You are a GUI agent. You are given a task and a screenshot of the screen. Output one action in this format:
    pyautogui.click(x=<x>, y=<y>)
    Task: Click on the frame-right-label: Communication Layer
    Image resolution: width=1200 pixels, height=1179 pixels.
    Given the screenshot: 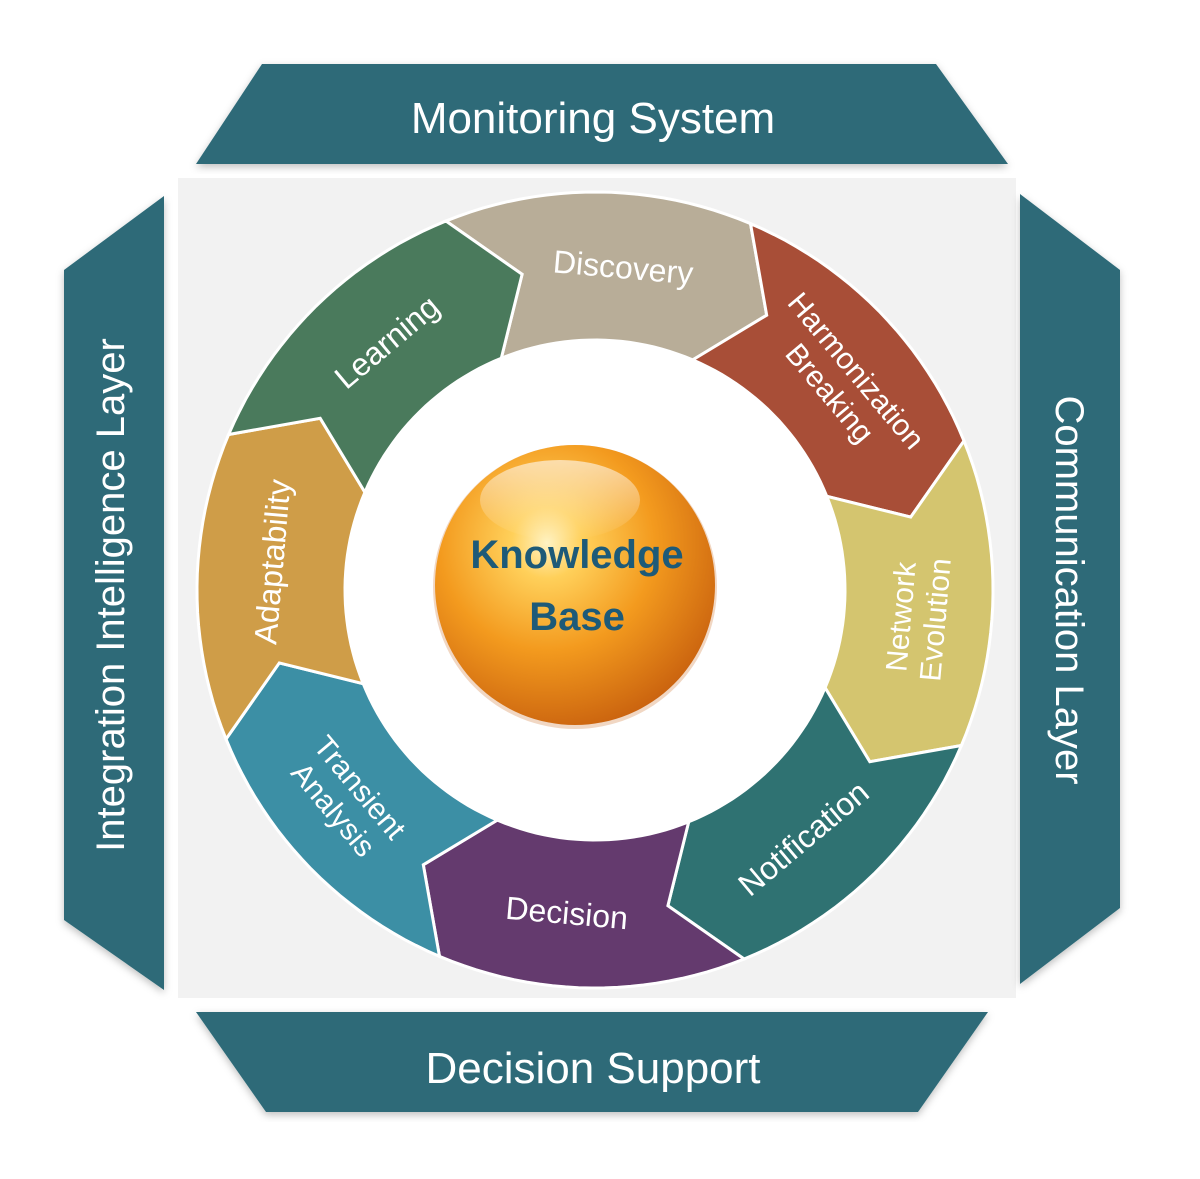 What is the action you would take?
    pyautogui.click(x=1069, y=589)
    